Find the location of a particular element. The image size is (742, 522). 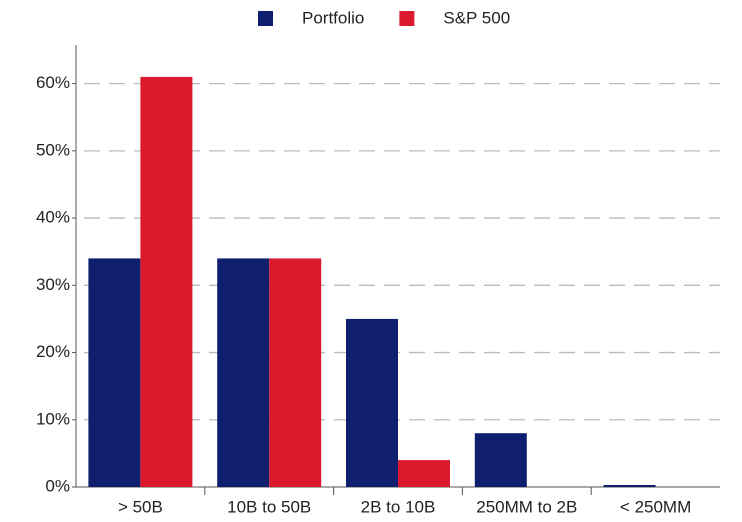

y-tick-label: 40% is located at coordinates (53, 217).